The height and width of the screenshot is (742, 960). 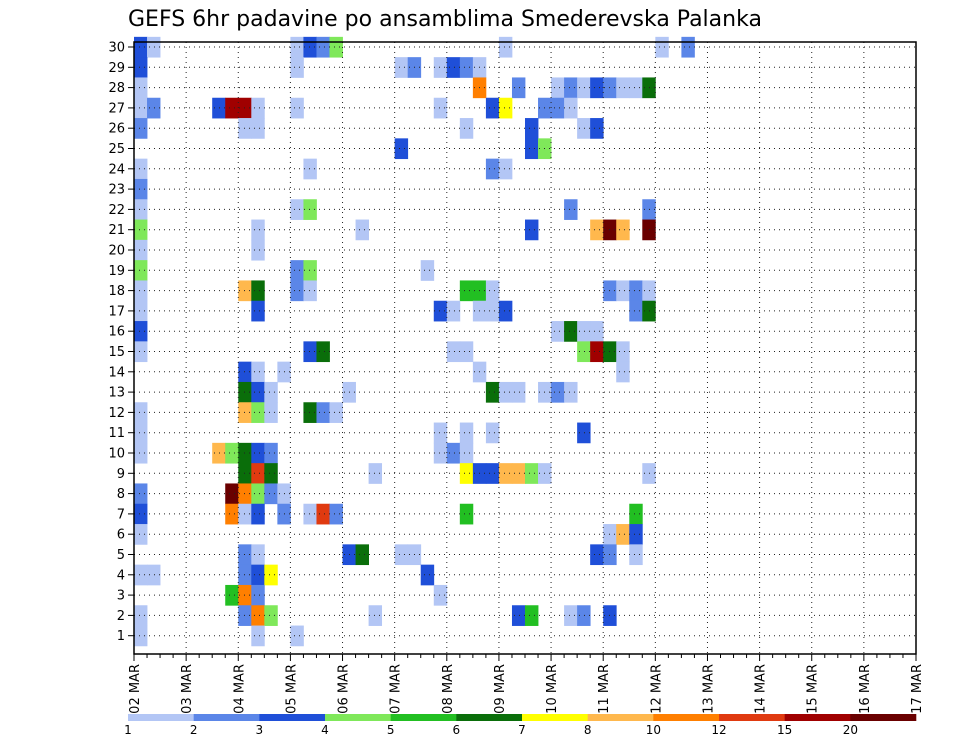 What do you see at coordinates (391, 730) in the screenshot?
I see `colorbar-label: 5` at bounding box center [391, 730].